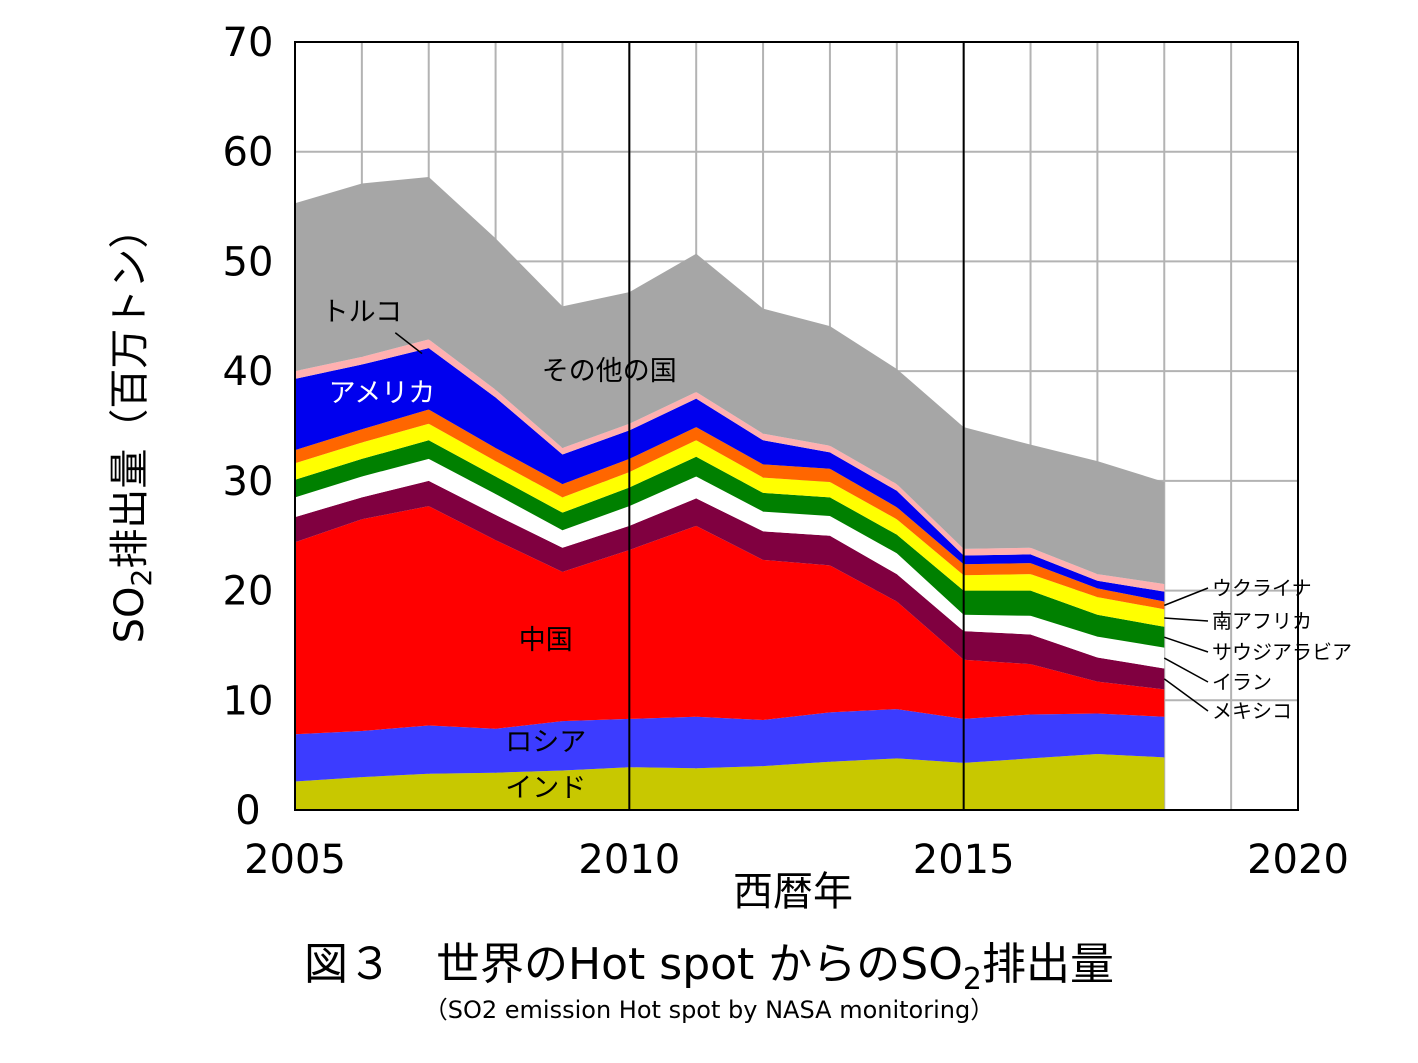  Describe the element at coordinates (633, 964) in the screenshot. I see `caption-title-pre: 図３ 世界のHot spot からのSO` at that location.